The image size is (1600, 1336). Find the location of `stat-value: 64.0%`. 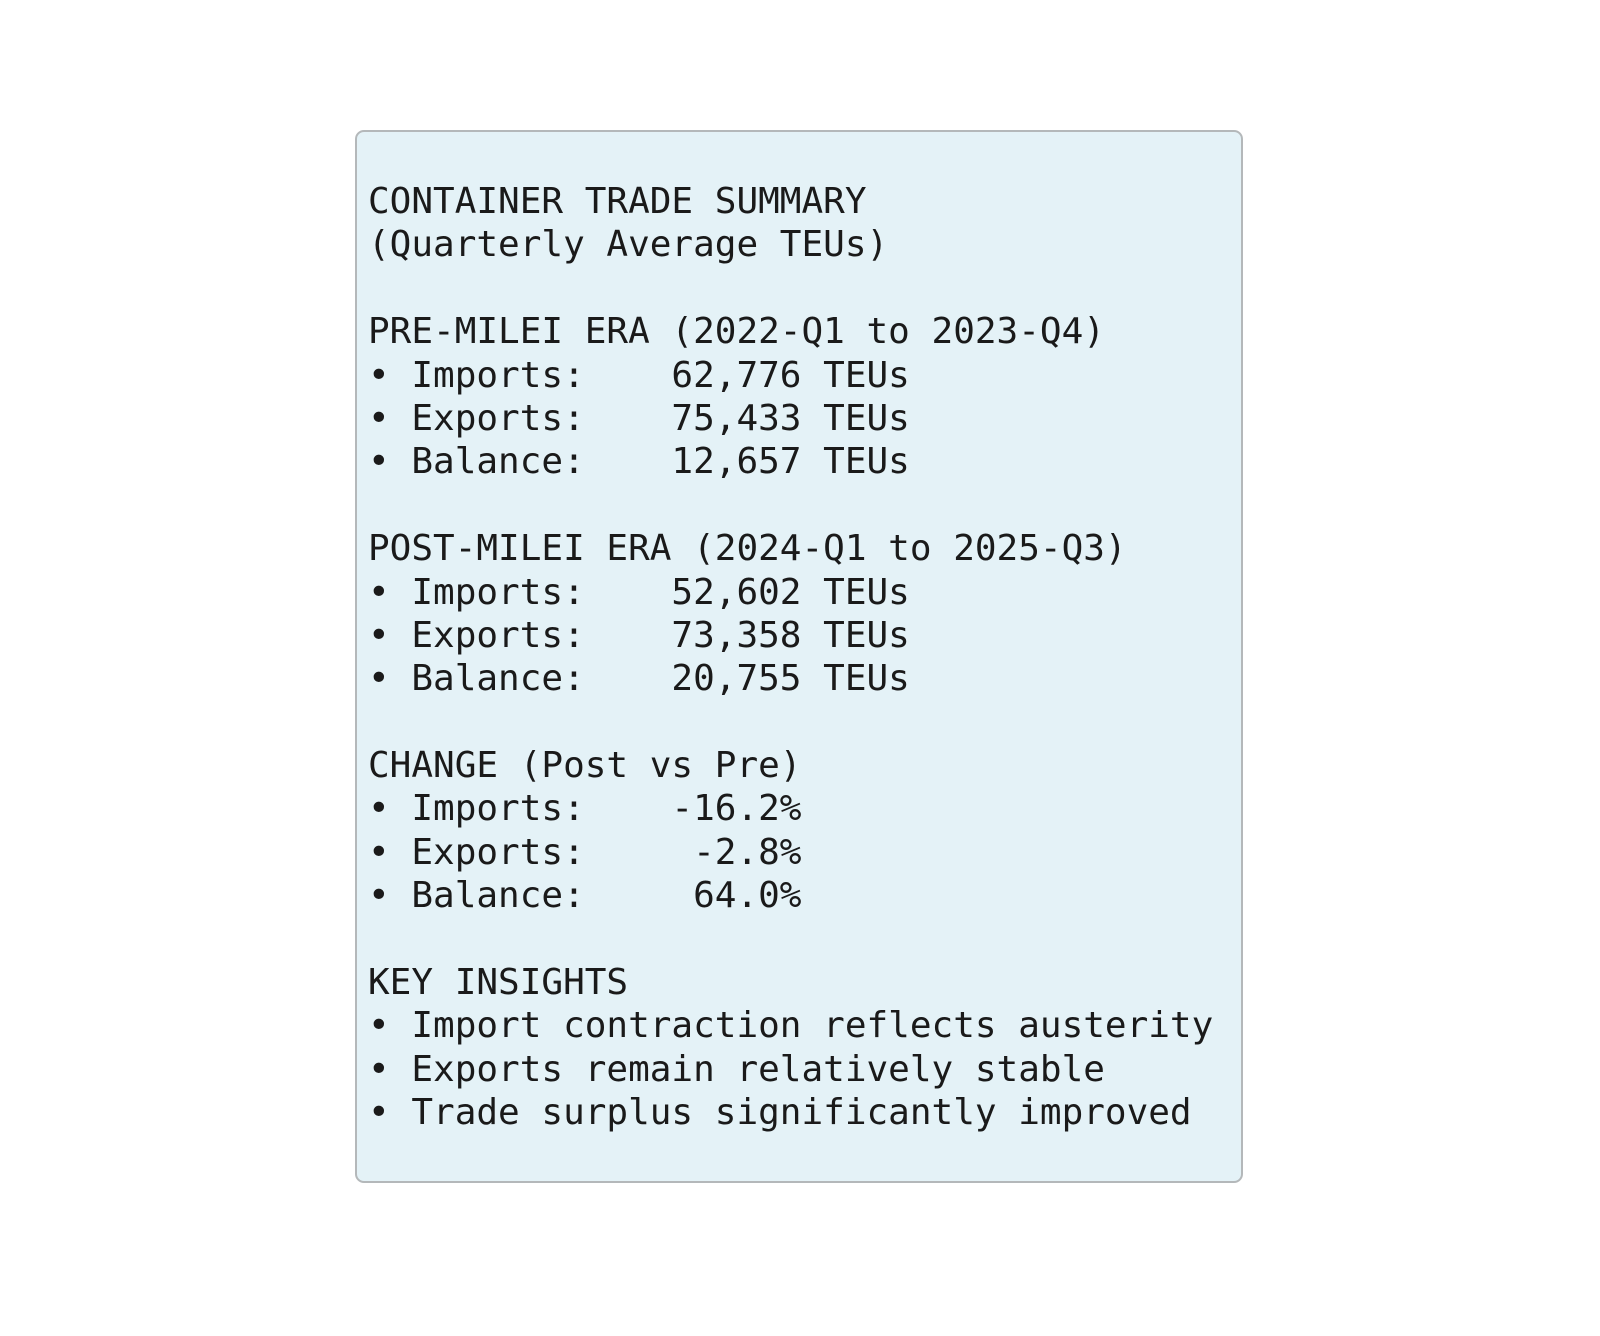

stat-value: 64.0% is located at coordinates (747, 896).